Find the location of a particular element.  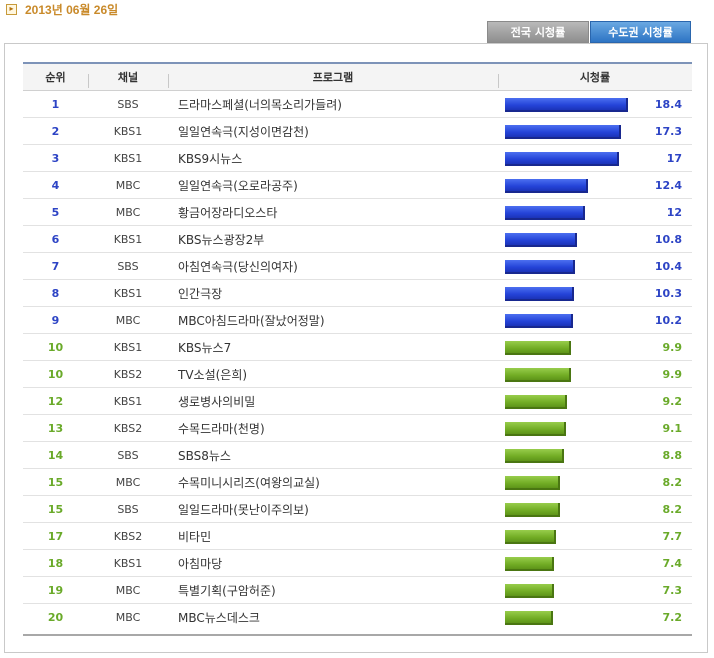

program-cell: 수목드라마(천명) is located at coordinates (221, 428).